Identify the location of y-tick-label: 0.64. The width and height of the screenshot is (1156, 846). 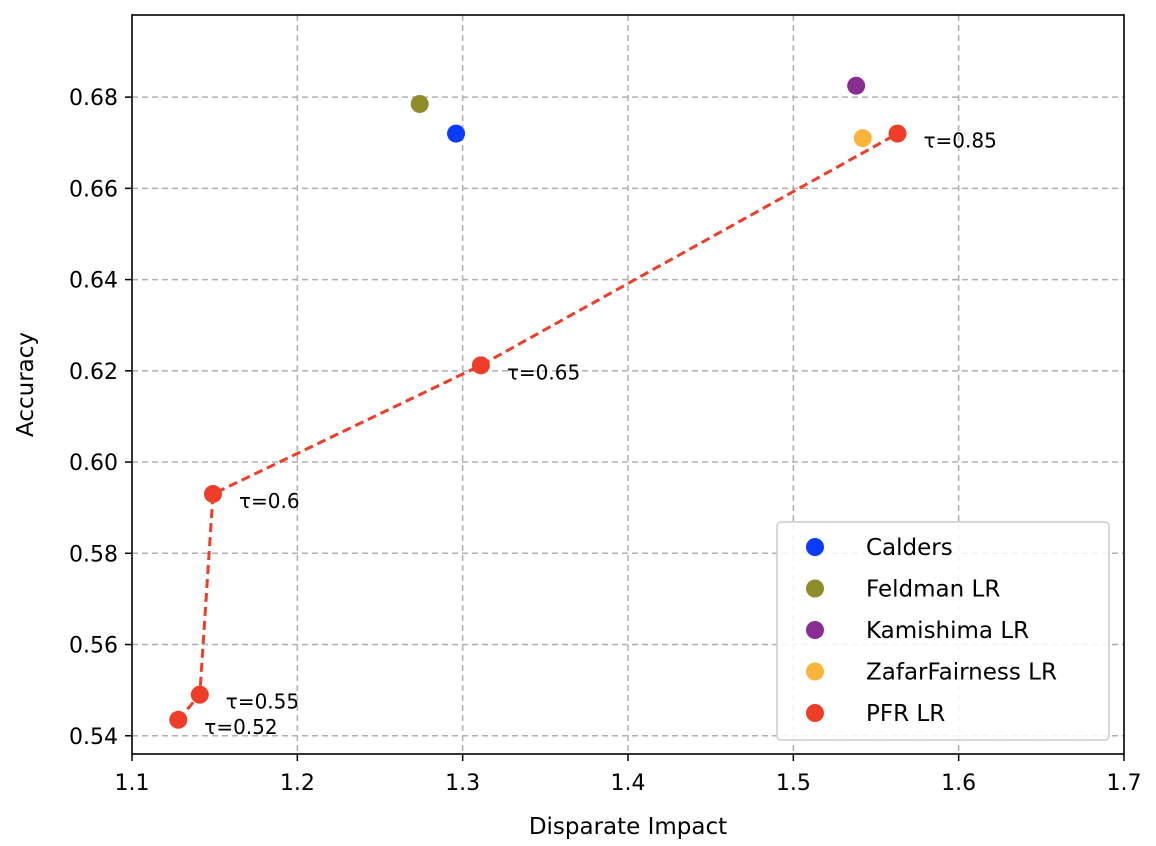
(93, 281).